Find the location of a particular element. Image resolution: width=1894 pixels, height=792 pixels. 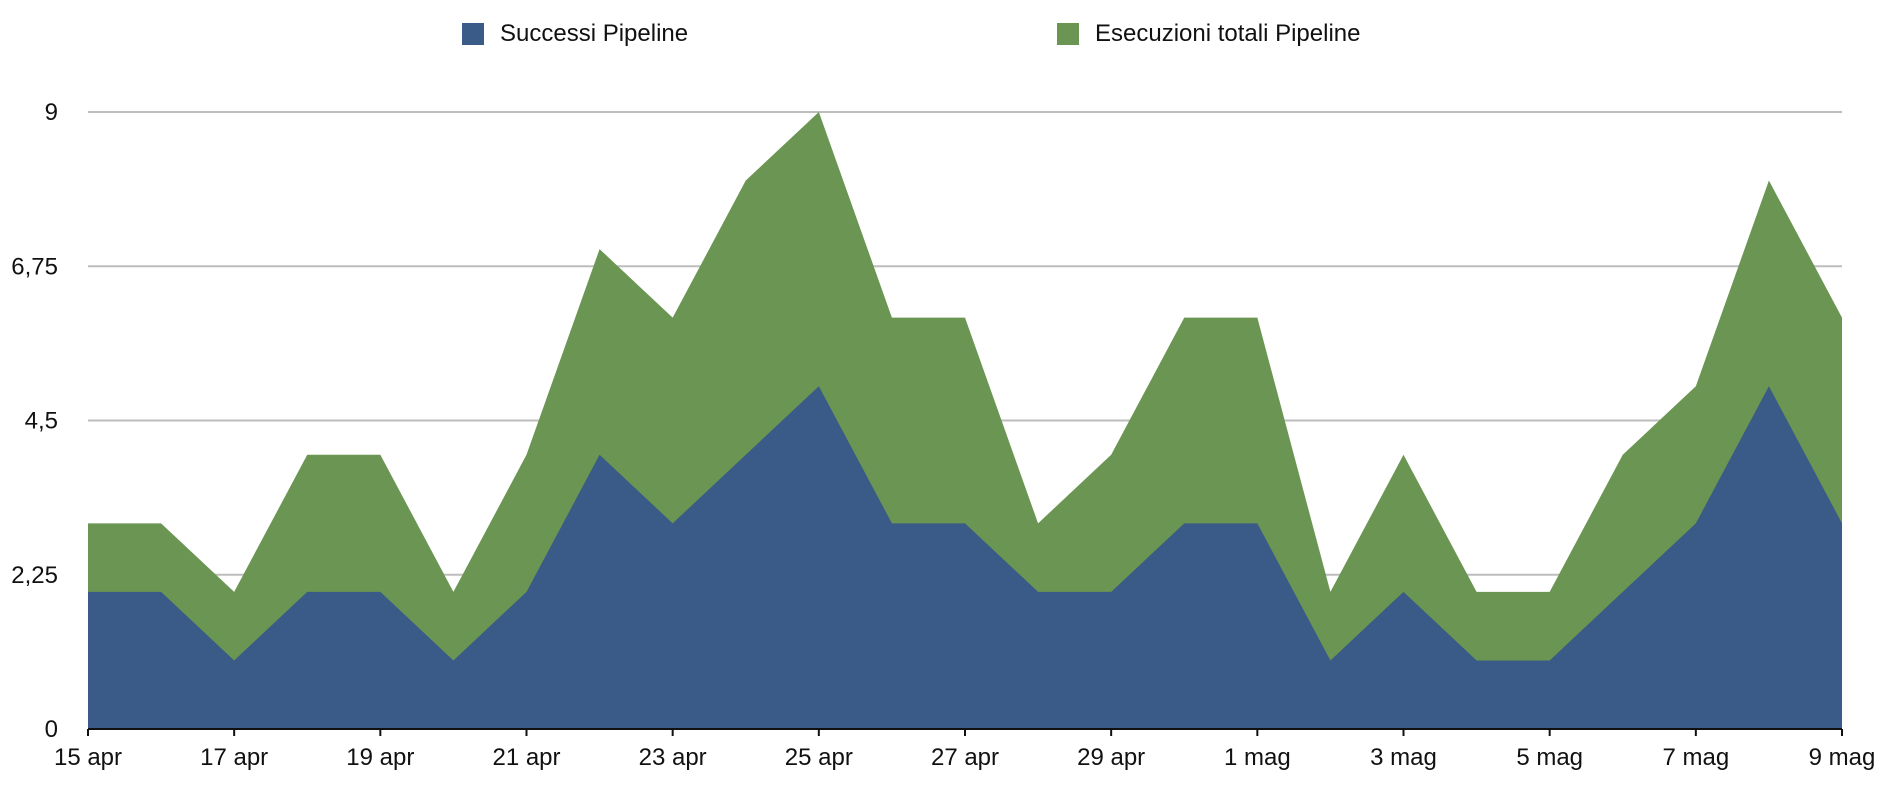

x-tick-label: 17 apr is located at coordinates (234, 757).